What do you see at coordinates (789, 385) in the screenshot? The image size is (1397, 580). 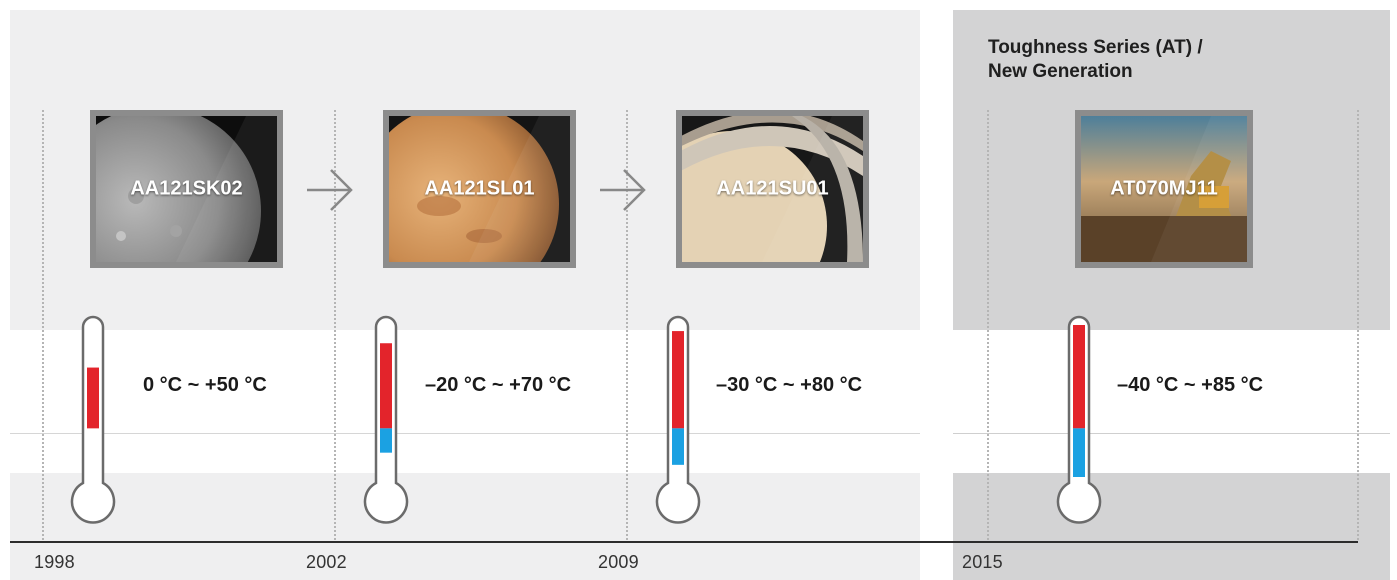 I see `temperature-range-label: –30 °C ~ +80 °C` at bounding box center [789, 385].